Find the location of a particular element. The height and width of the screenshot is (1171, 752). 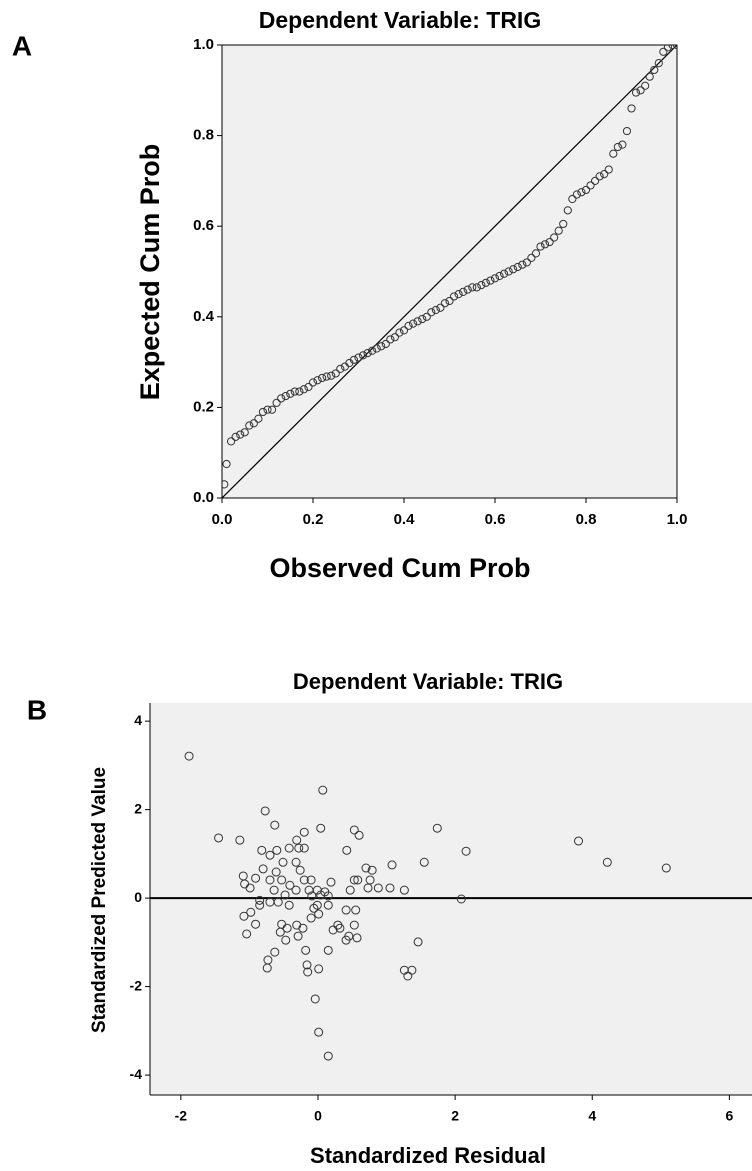

y-tick-label: -4 is located at coordinates (136, 1074).